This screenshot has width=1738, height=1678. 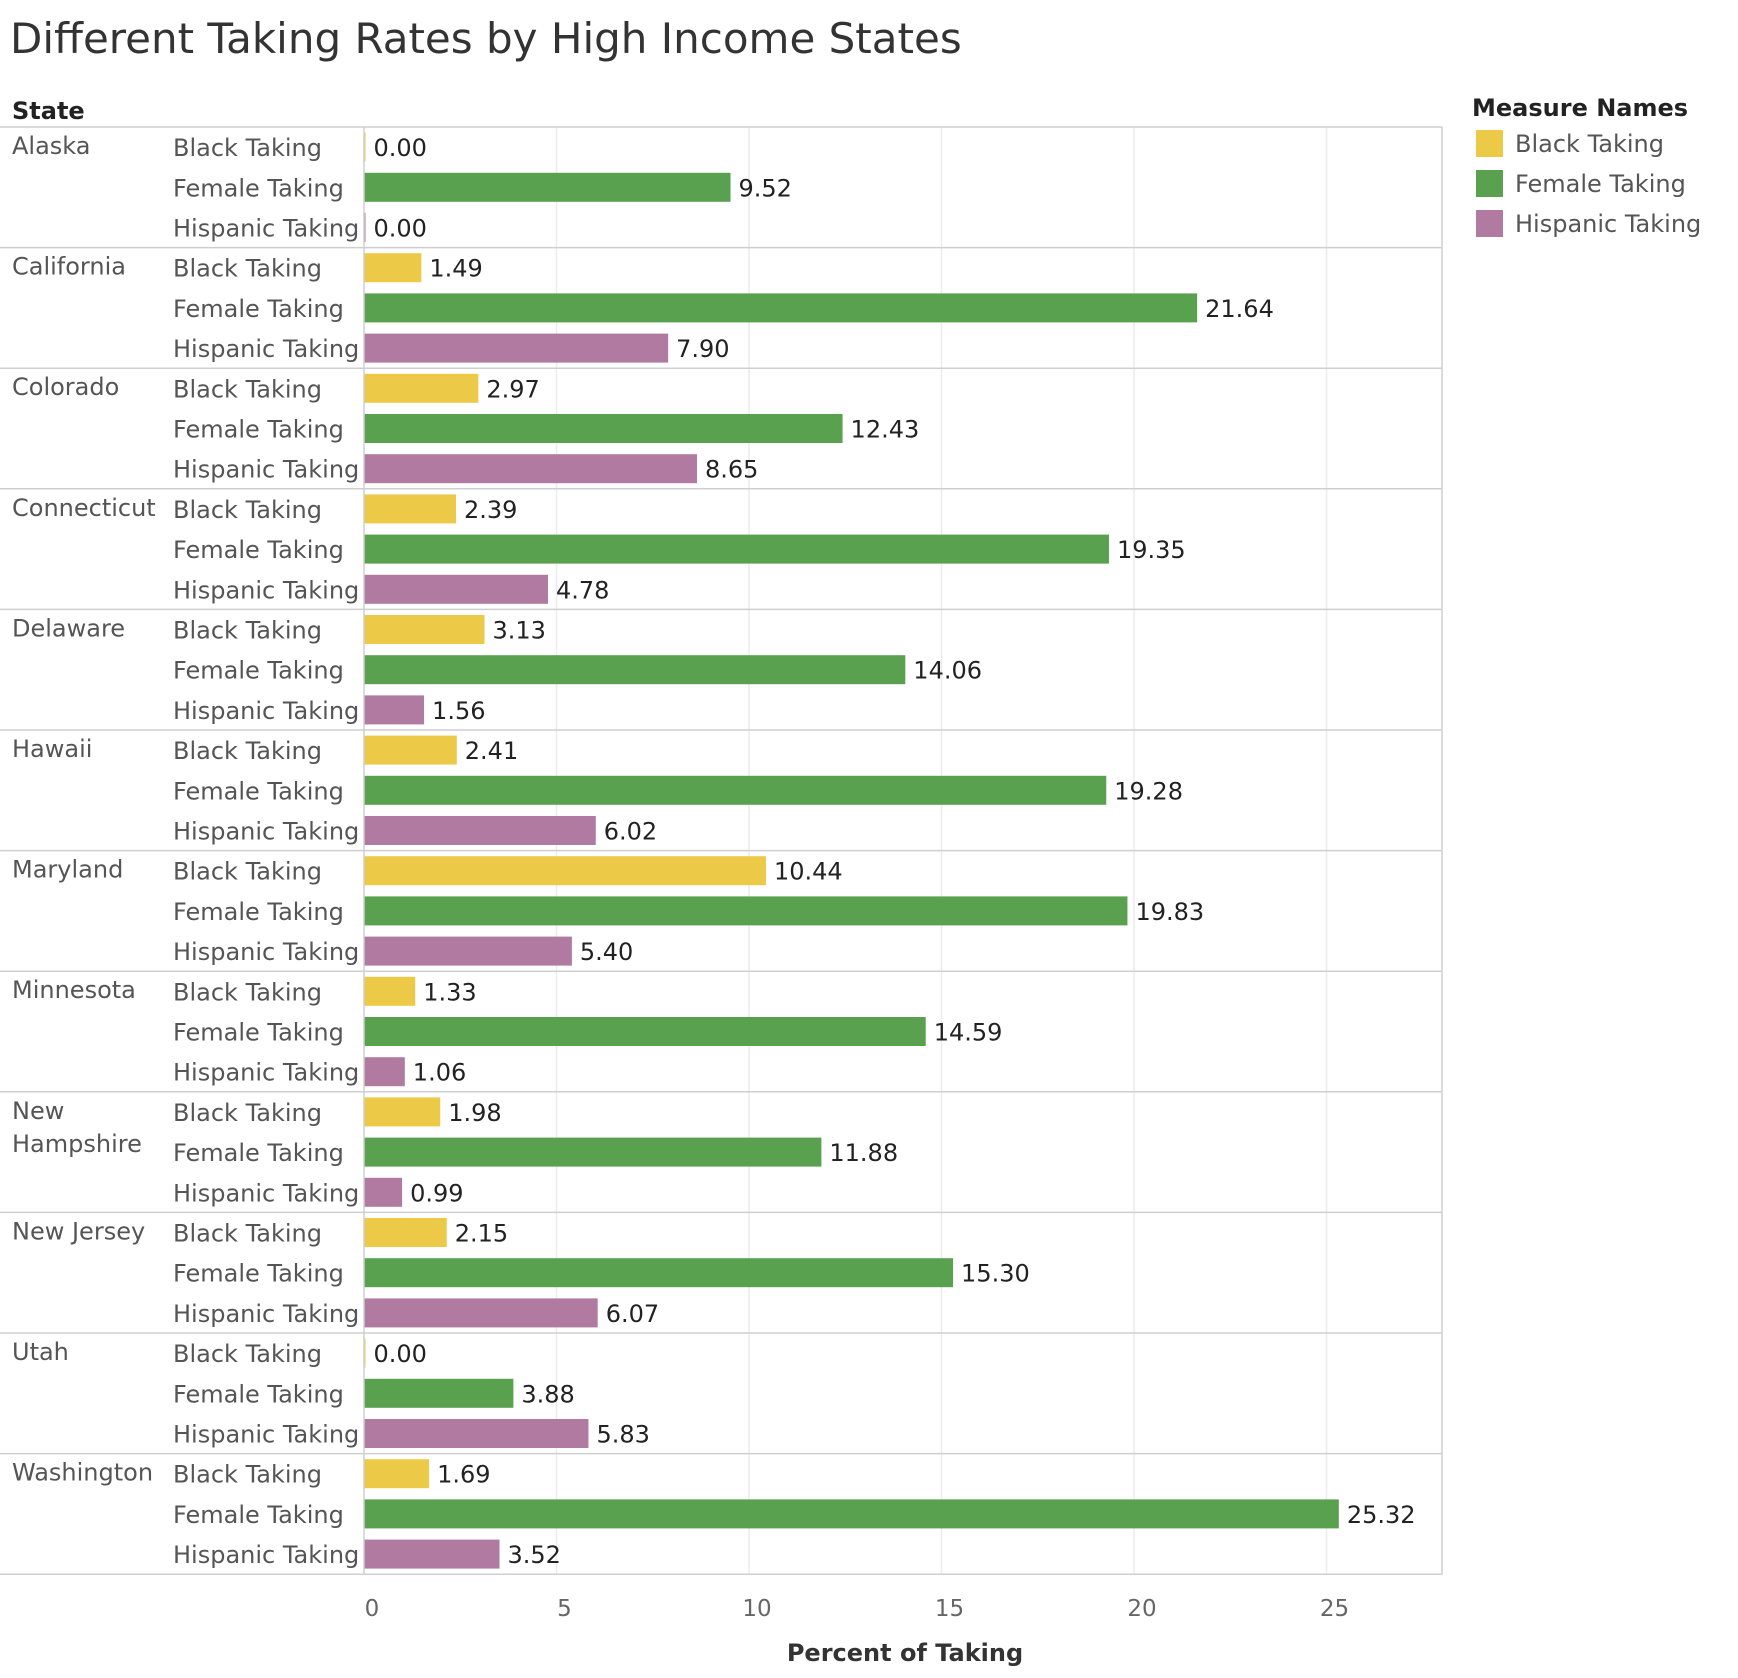 What do you see at coordinates (630, 832) in the screenshot?
I see `data-label: 6.02` at bounding box center [630, 832].